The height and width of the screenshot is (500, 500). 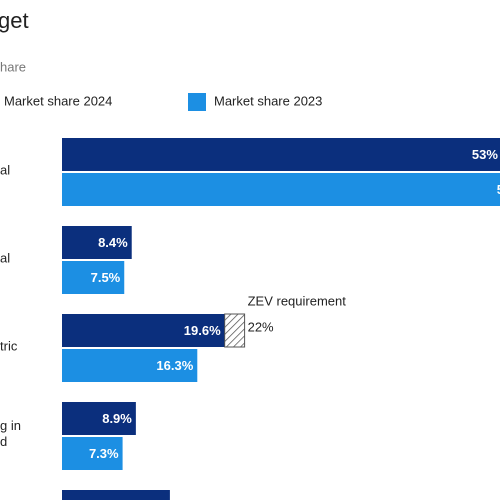 What do you see at coordinates (58, 100) in the screenshot?
I see `legend-label: Market share 2024` at bounding box center [58, 100].